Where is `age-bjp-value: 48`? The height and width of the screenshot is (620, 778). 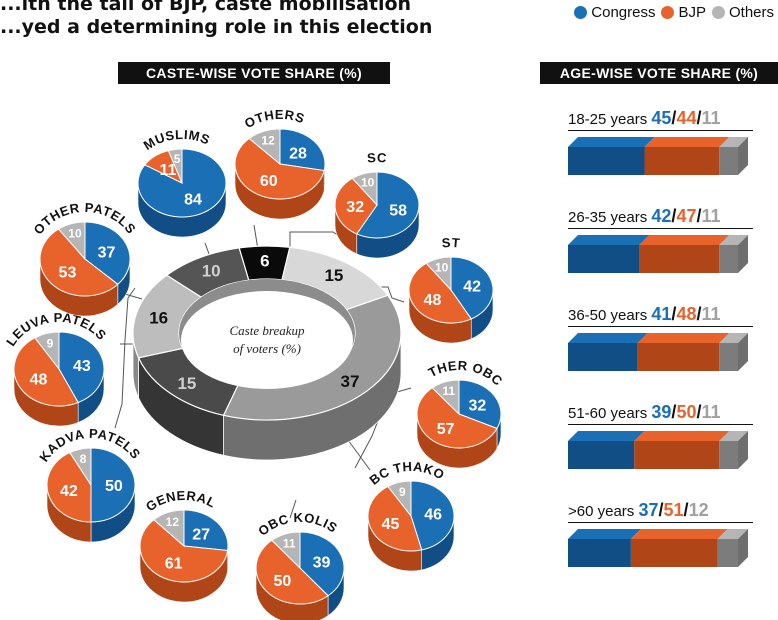
age-bjp-value: 48 is located at coordinates (686, 314).